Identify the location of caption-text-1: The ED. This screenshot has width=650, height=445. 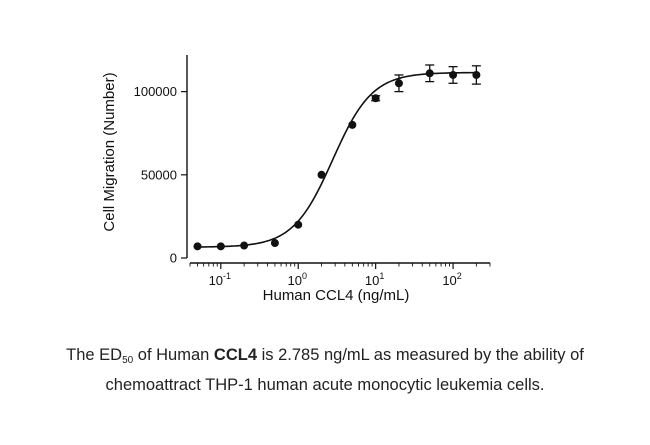
(94, 355).